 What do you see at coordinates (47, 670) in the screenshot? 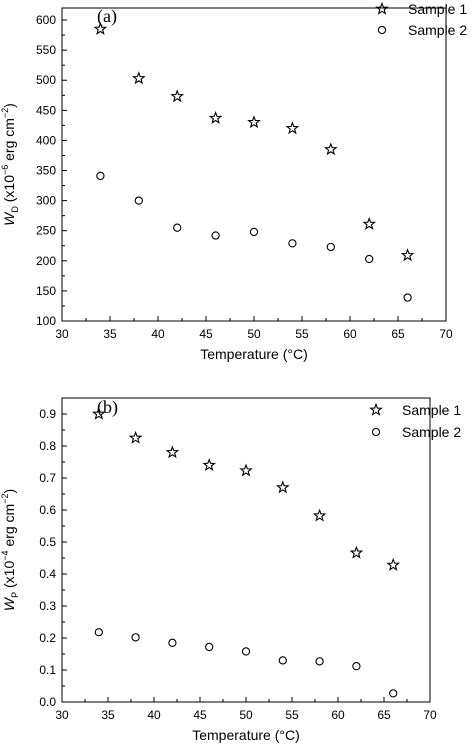
I see `y-tick-label-b: 0.1` at bounding box center [47, 670].